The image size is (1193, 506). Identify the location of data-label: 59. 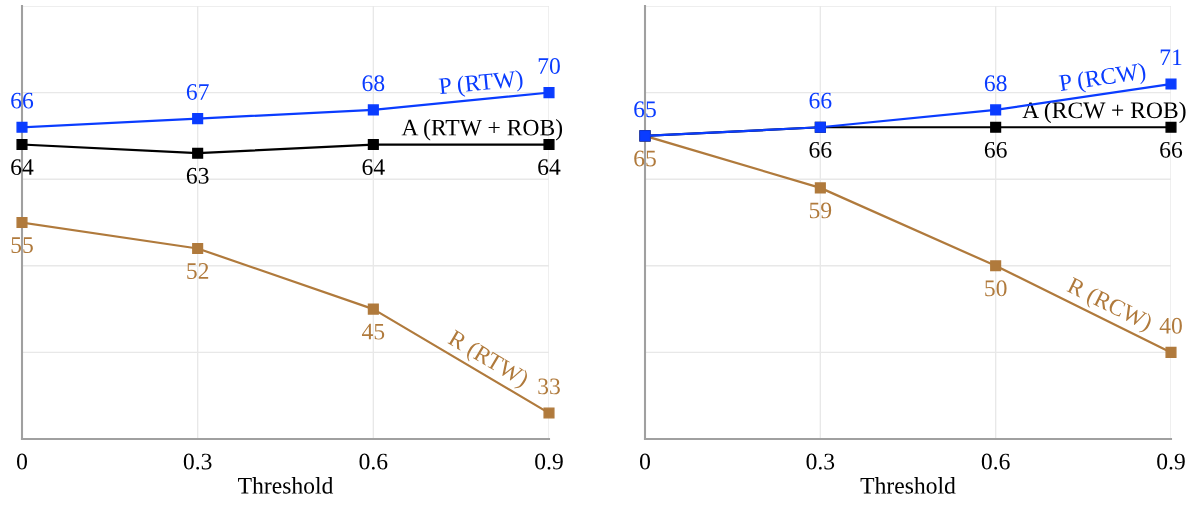
(820, 210).